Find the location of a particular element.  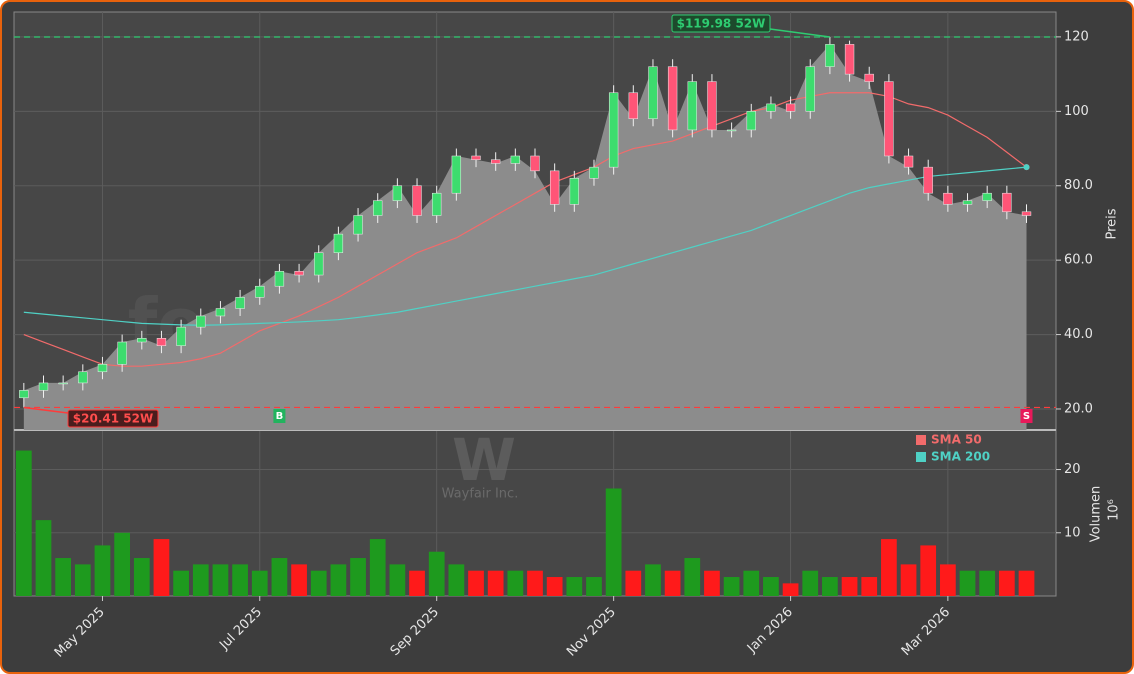

company: Wayfair Inc. is located at coordinates (480, 494).